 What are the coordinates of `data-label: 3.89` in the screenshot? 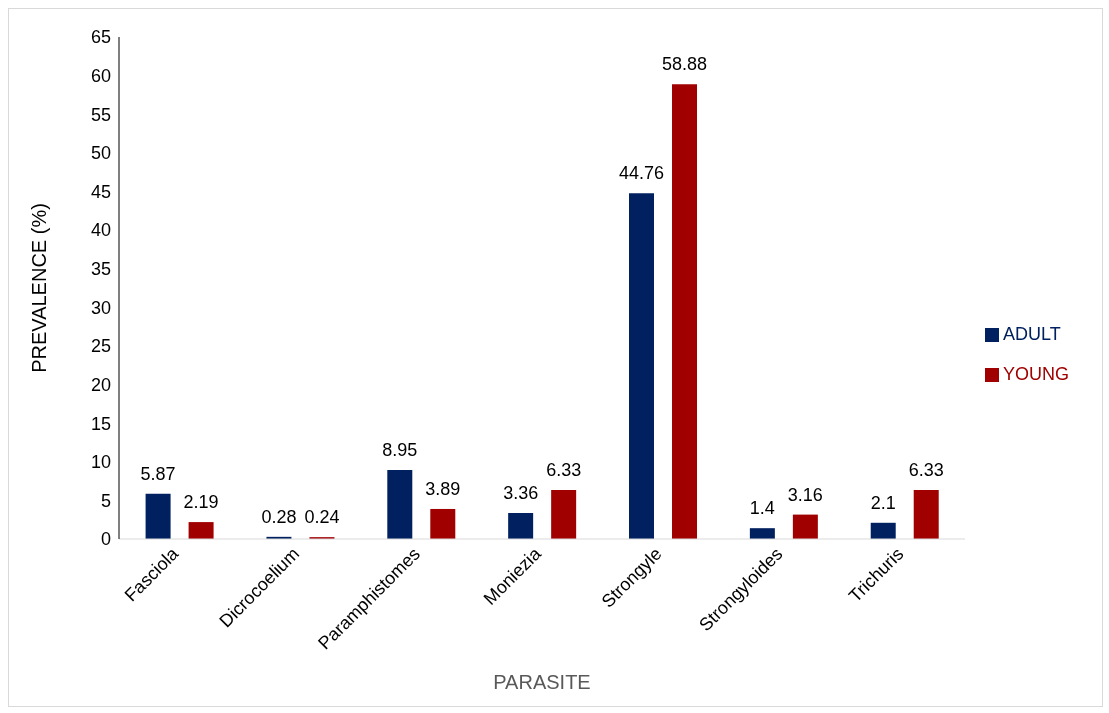 It's located at (443, 488).